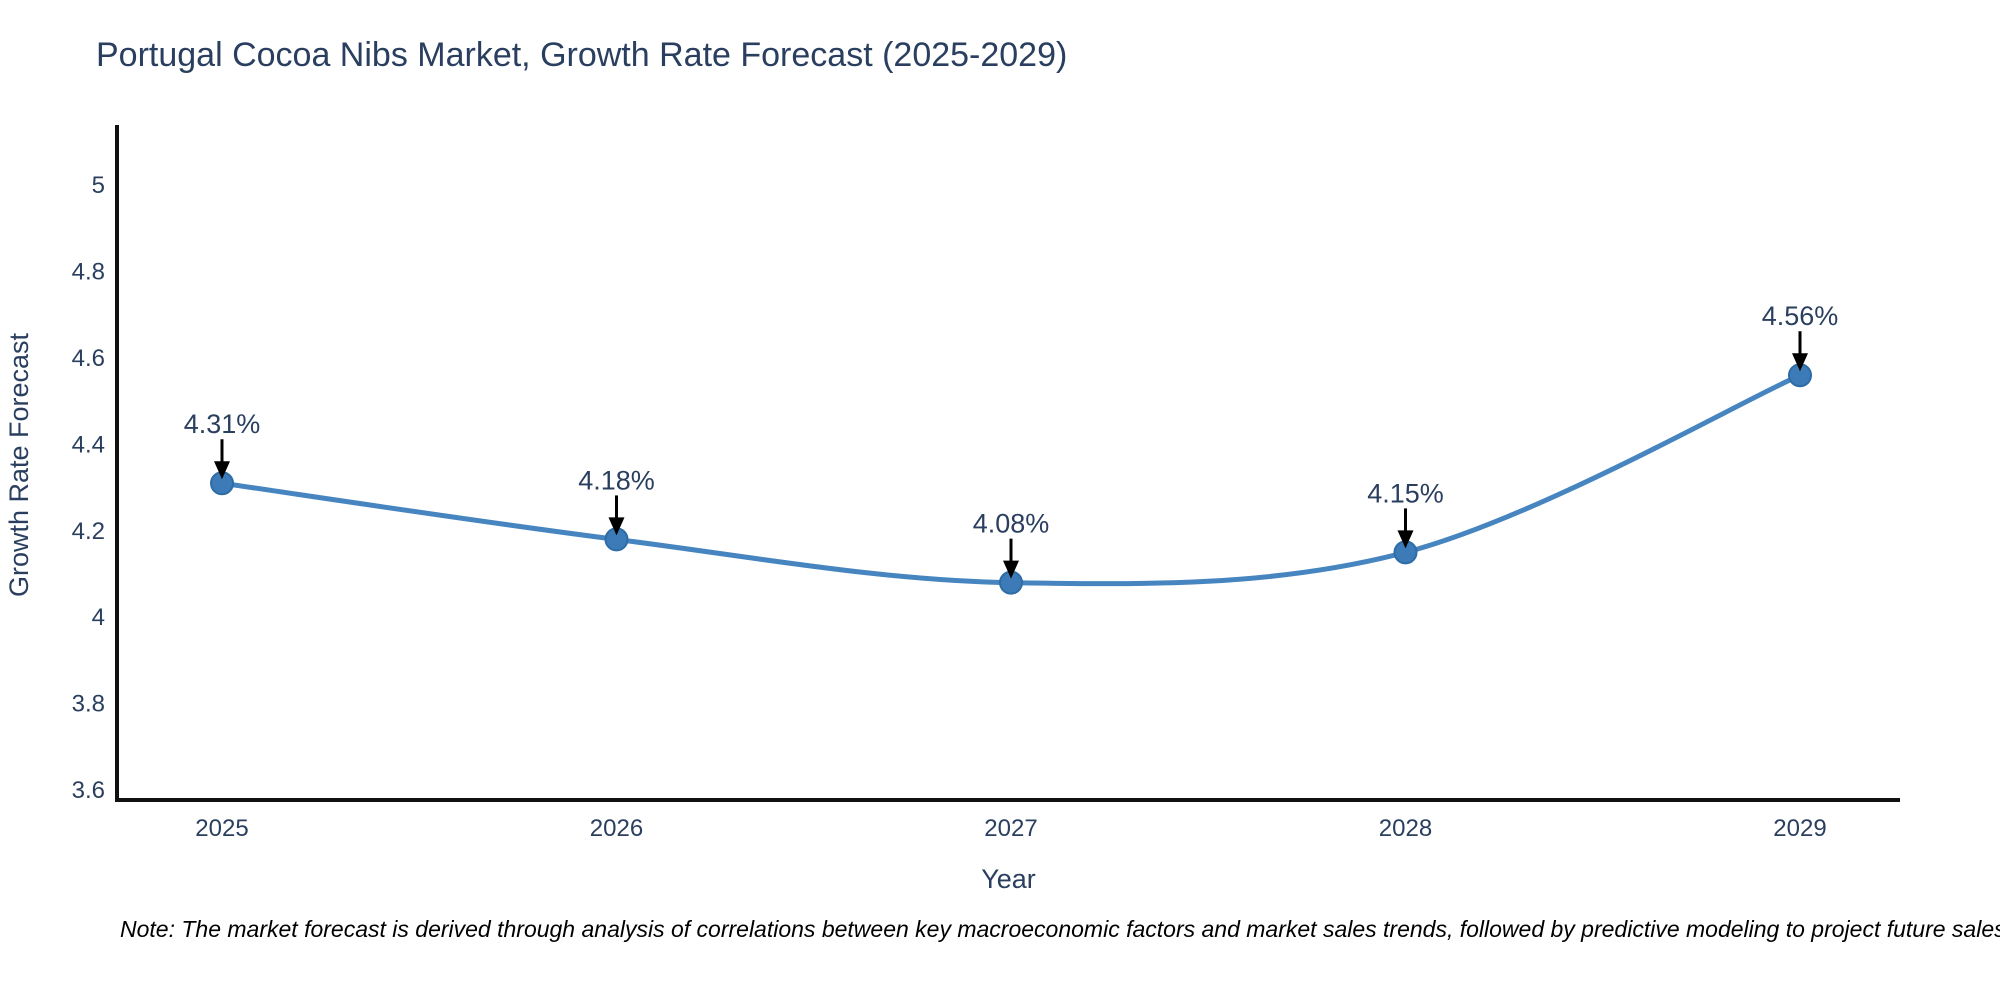 Image resolution: width=2000 pixels, height=1000 pixels. I want to click on y-tick-label: 4, so click(98, 617).